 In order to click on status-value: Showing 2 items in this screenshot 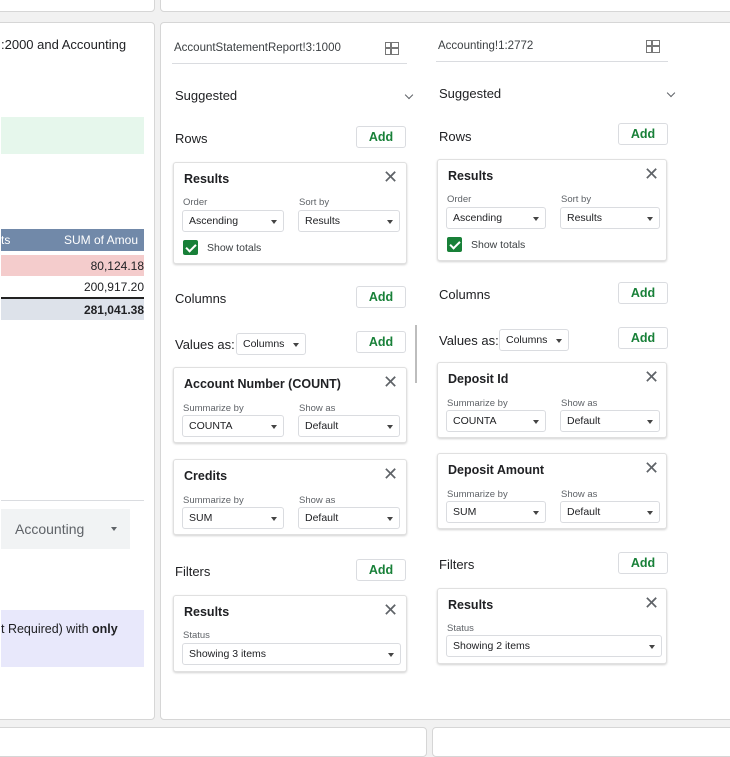, I will do `click(492, 646)`.